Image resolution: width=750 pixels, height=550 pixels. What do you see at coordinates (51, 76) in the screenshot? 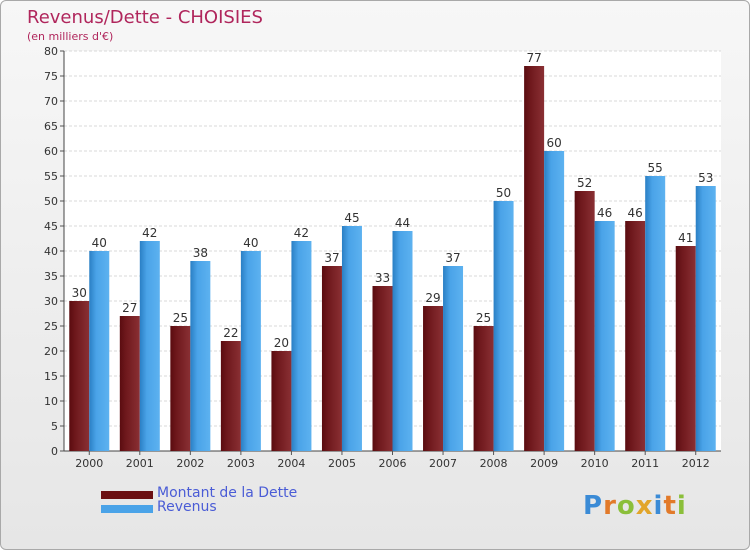
I see `y-tick-label: 75` at bounding box center [51, 76].